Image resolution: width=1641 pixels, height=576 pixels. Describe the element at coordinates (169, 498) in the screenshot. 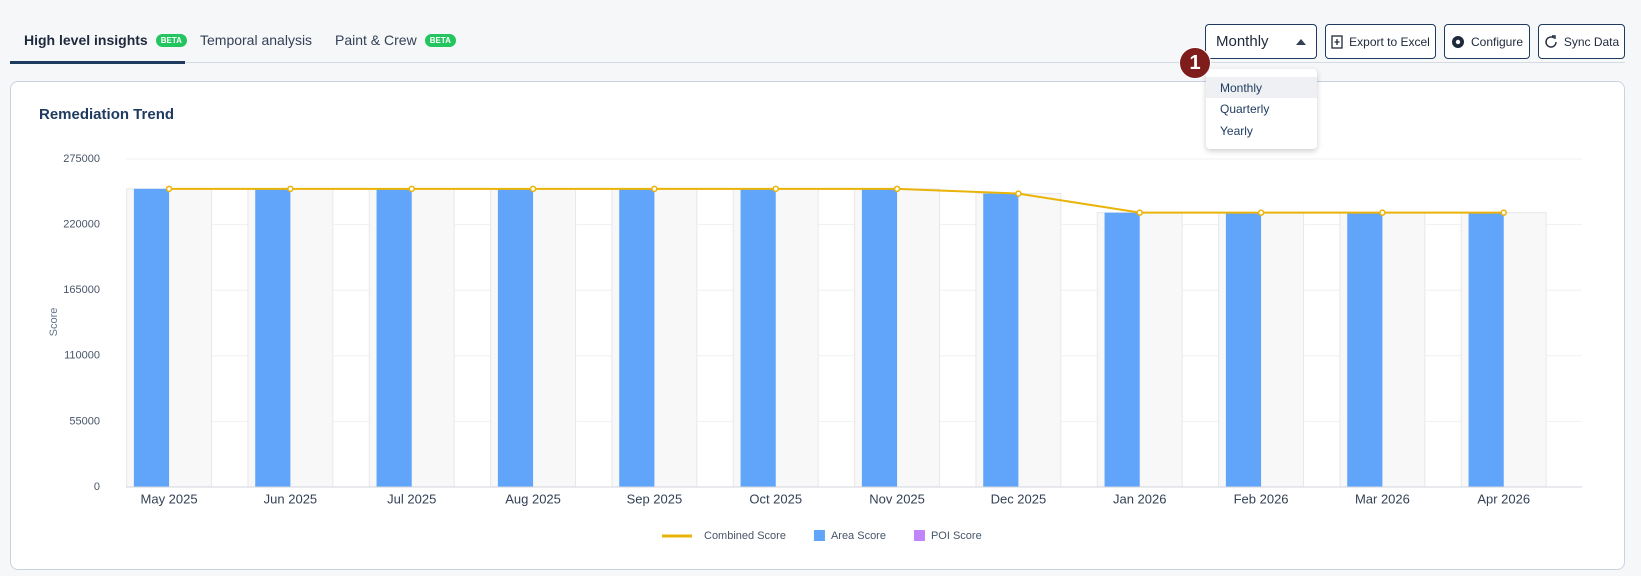

I see `x-tick-label: May 2025` at that location.